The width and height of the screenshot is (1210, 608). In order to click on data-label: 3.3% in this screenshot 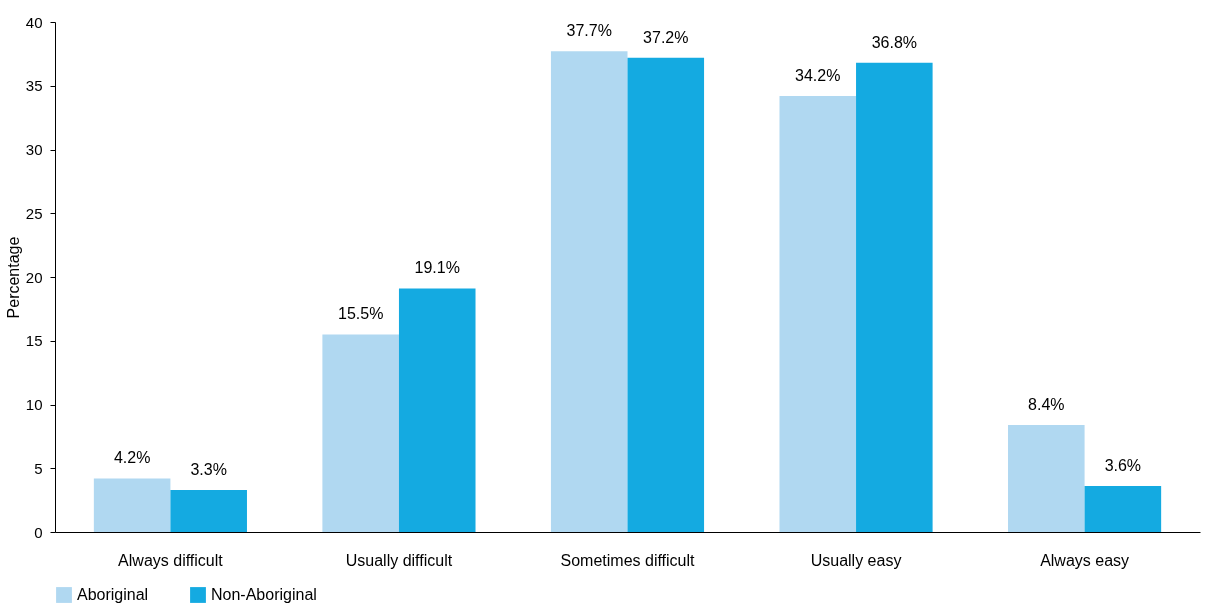, I will do `click(208, 469)`.